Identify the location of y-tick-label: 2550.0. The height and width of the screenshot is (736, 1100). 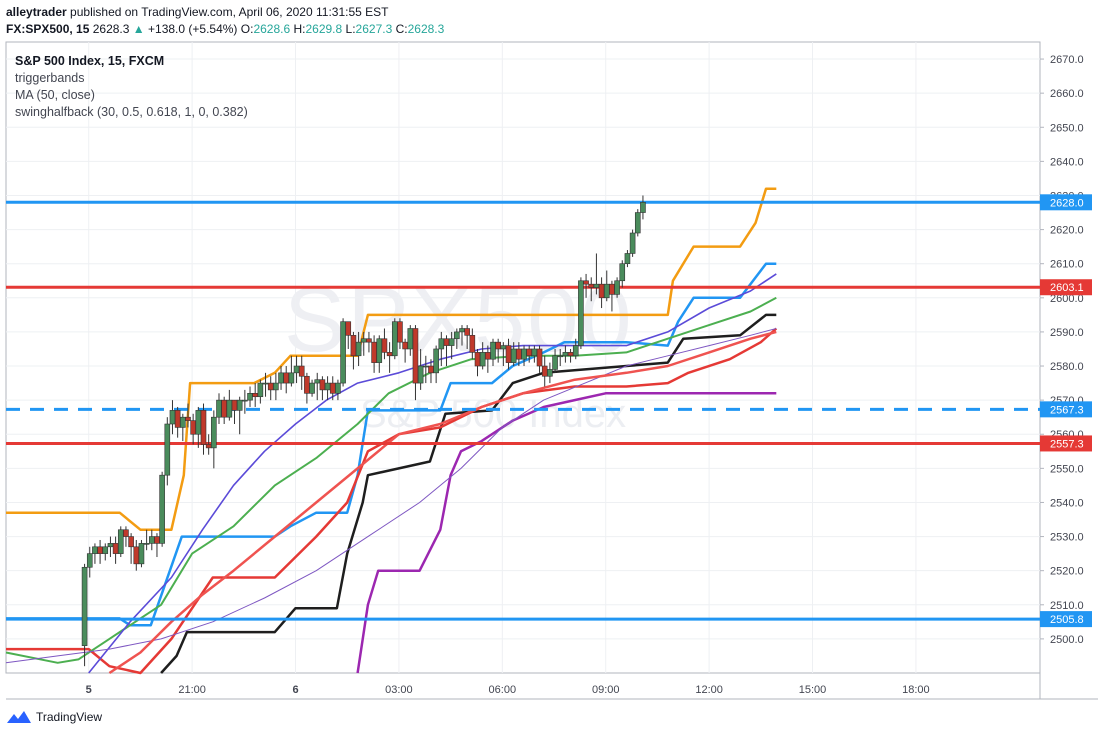
(1067, 469).